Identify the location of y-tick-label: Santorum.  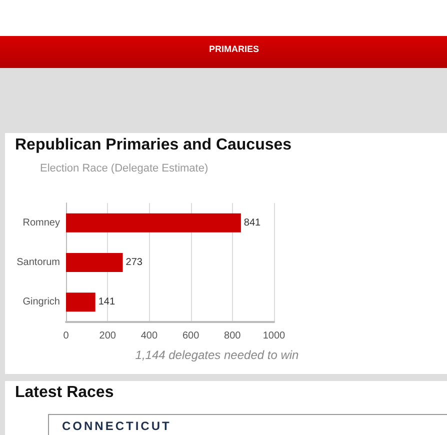
(38, 262).